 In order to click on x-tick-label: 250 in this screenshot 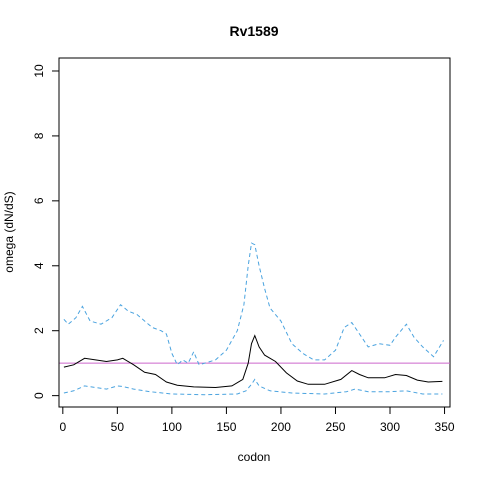, I will do `click(335, 427)`.